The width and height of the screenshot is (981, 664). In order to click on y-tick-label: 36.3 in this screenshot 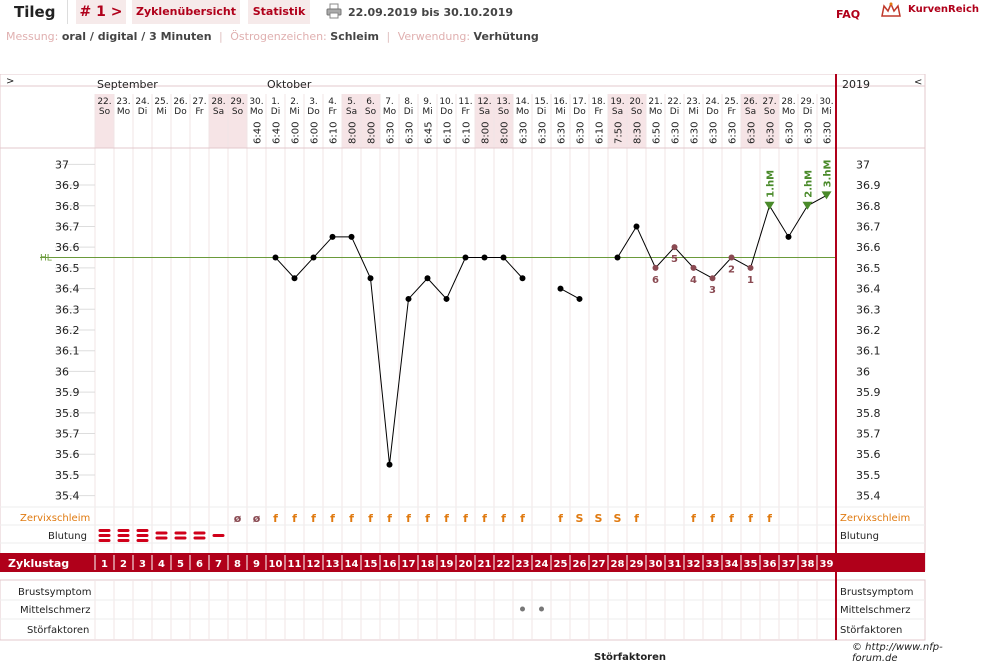, I will do `click(67, 309)`.